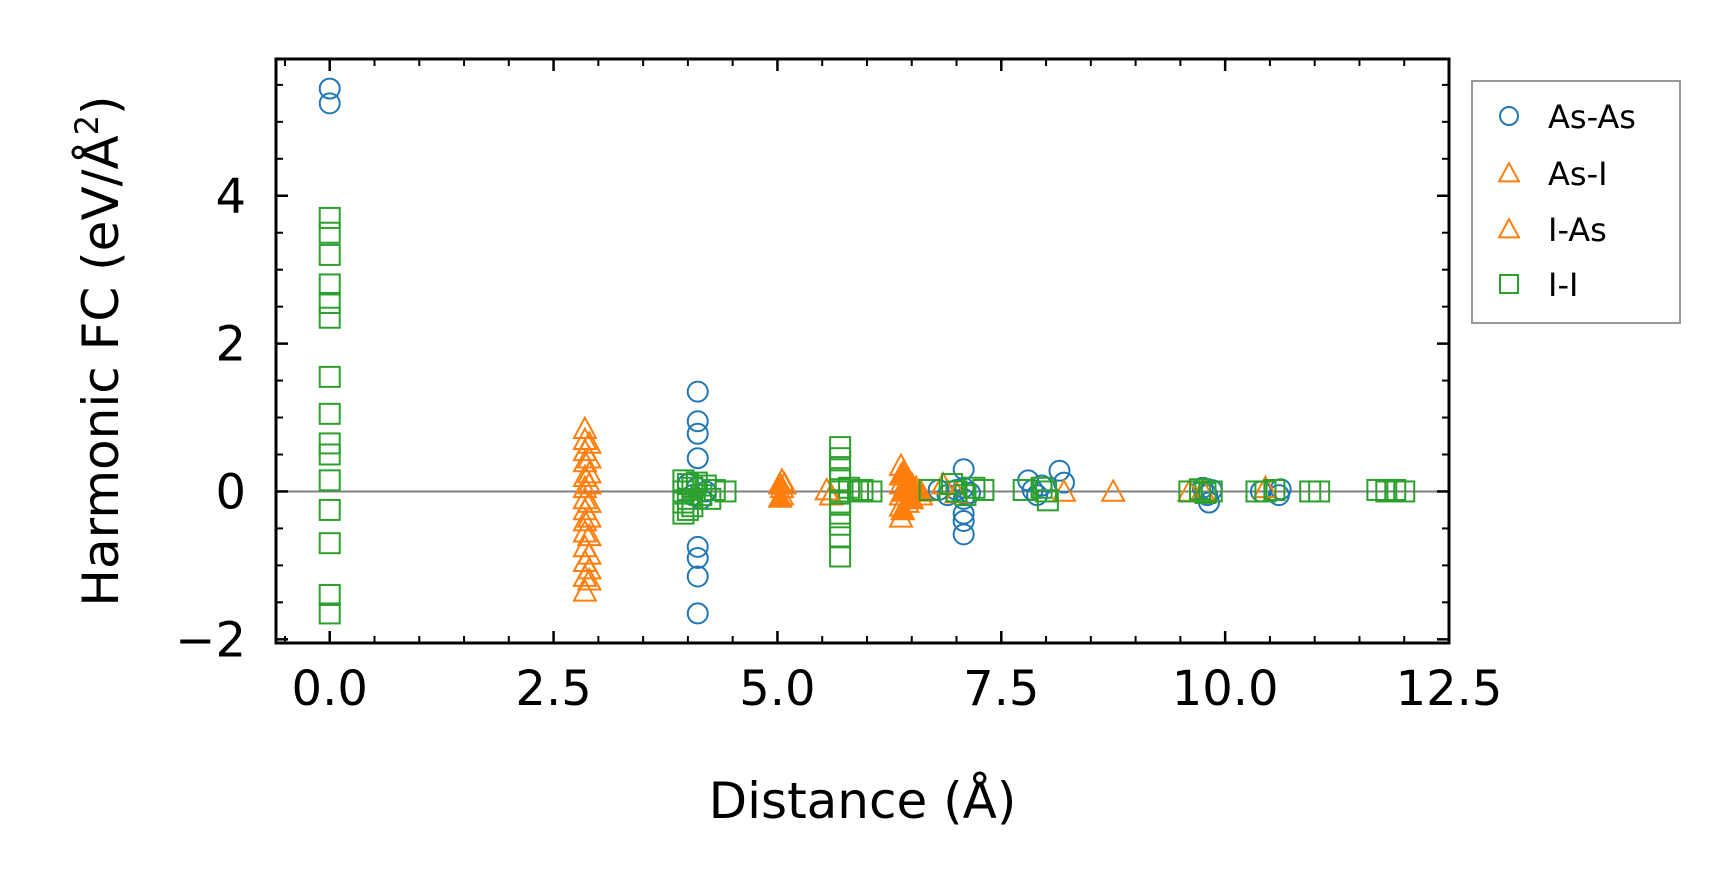  Describe the element at coordinates (1563, 285) in the screenshot. I see `legend-label: I-I` at that location.